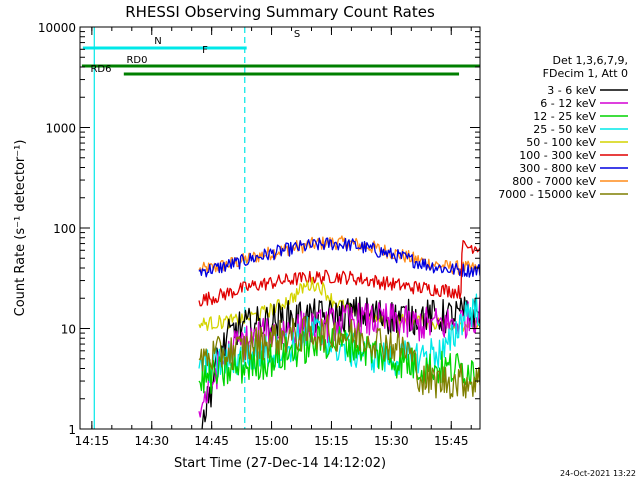 This screenshot has height=480, width=640. I want to click on y-axis-label: Count Rate (s⁻¹ detector⁻¹), so click(20, 228).